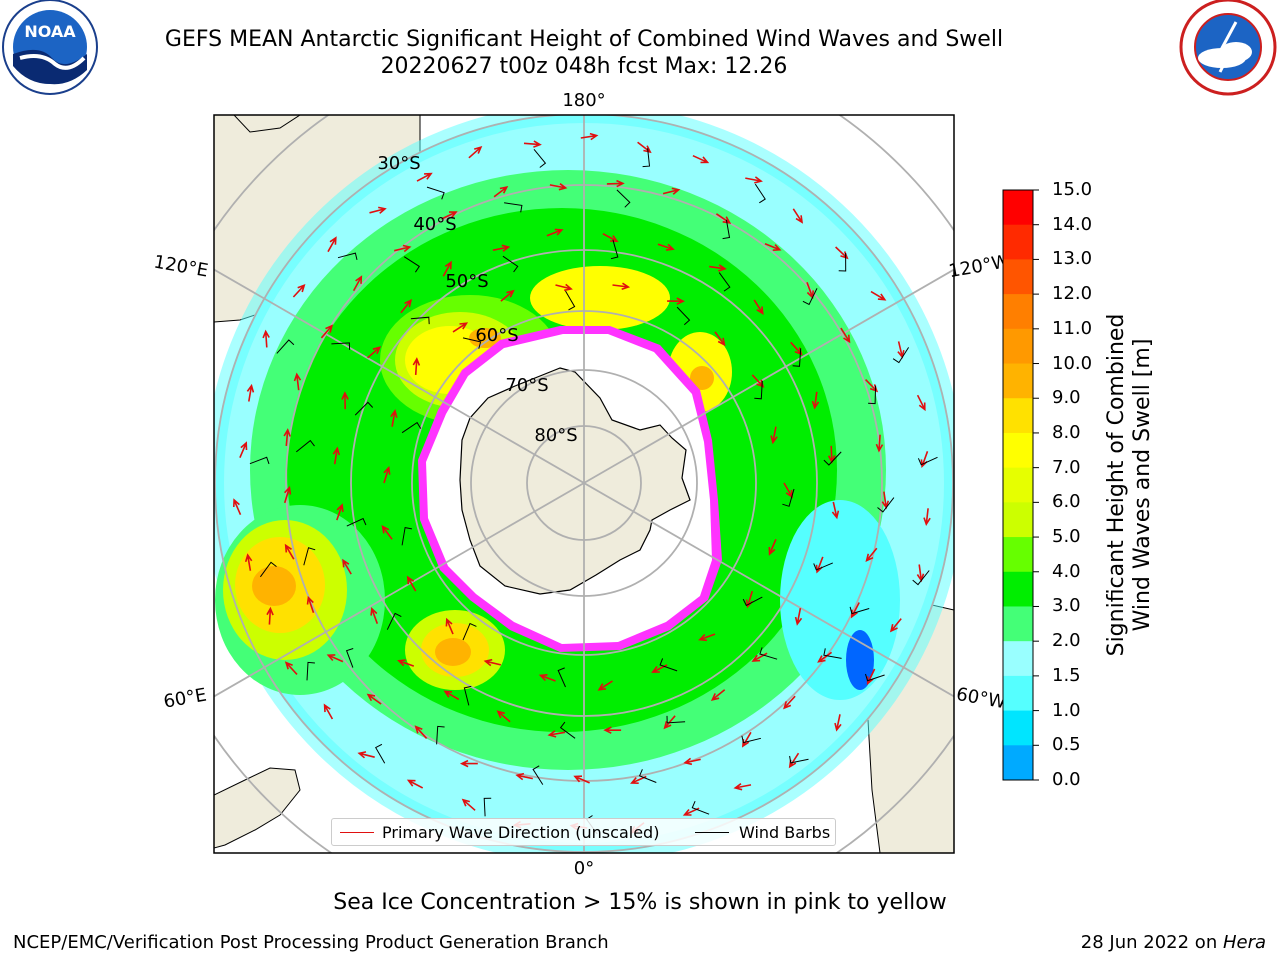 The width and height of the screenshot is (1280, 960). What do you see at coordinates (1072, 363) in the screenshot?
I see `colorbar-tick-label: 10.0` at bounding box center [1072, 363].